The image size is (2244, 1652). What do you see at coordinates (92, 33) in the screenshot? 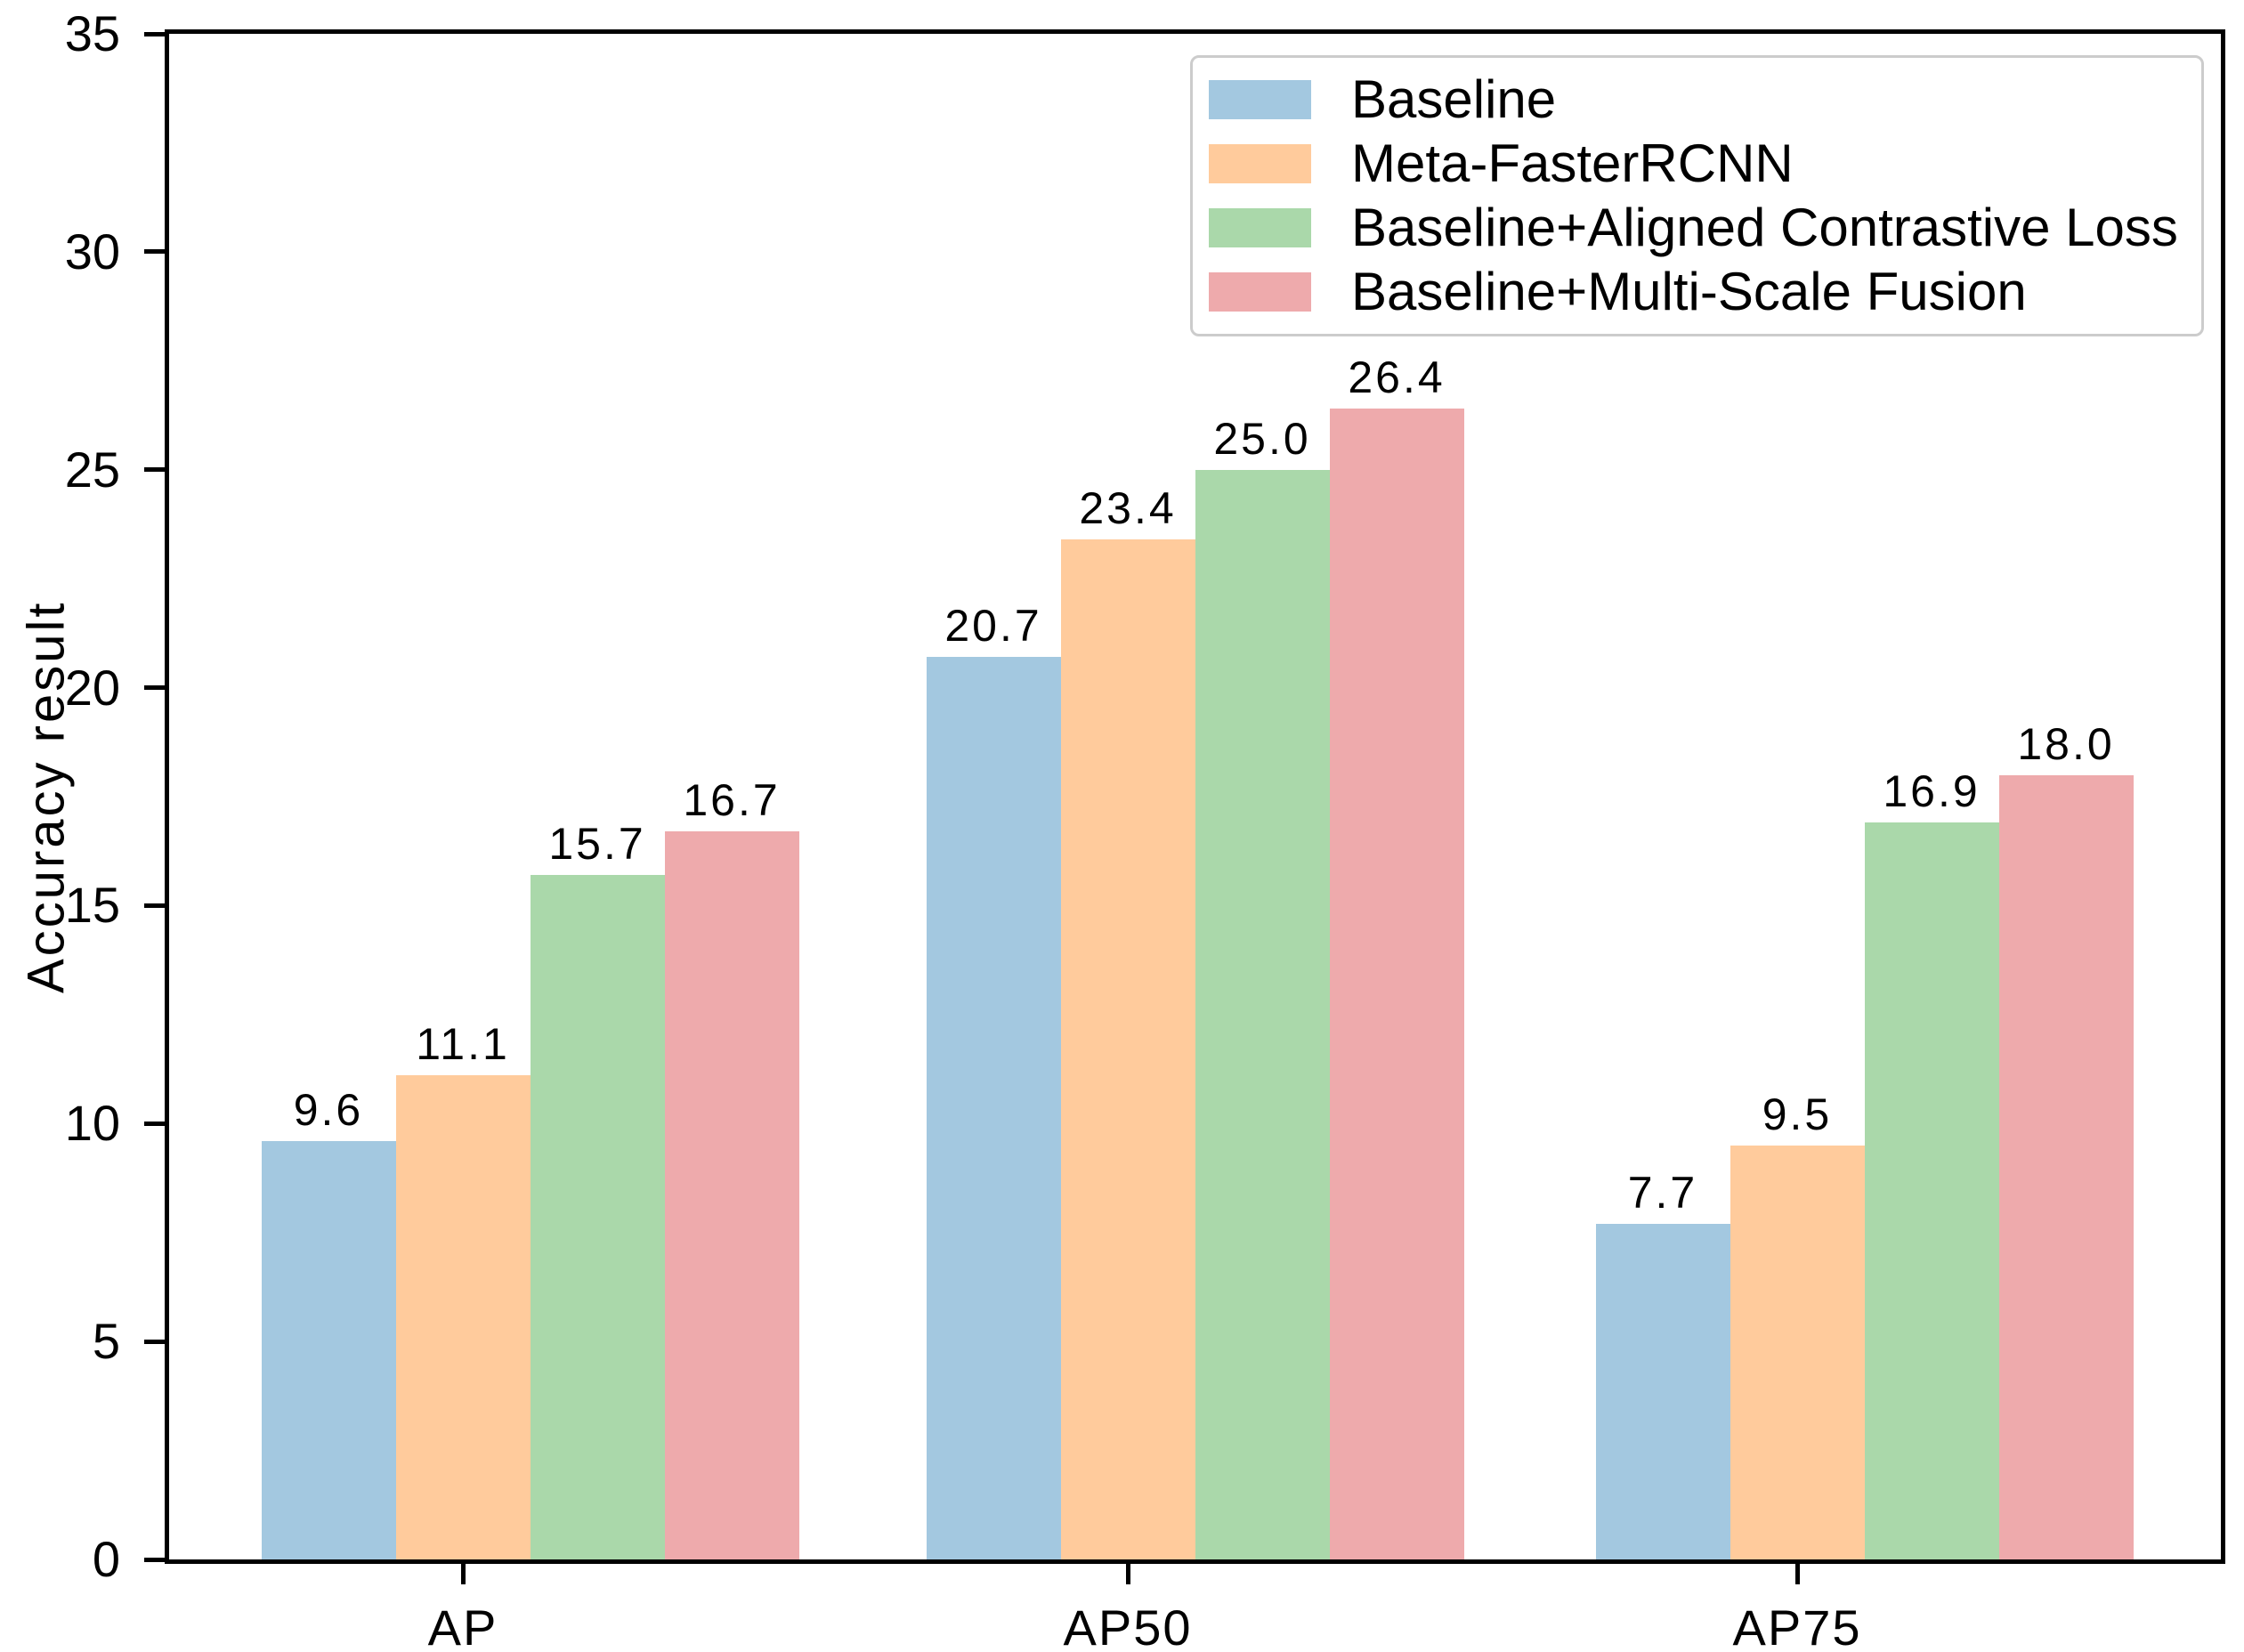
I see `y-tick-label: 35` at bounding box center [92, 33].